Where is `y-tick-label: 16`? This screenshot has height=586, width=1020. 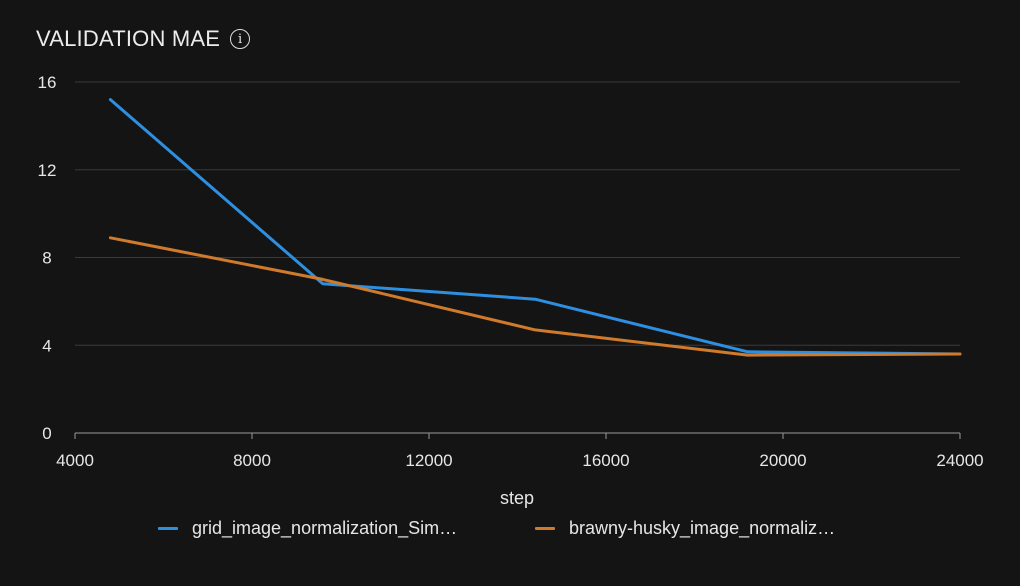 y-tick-label: 16 is located at coordinates (47, 82).